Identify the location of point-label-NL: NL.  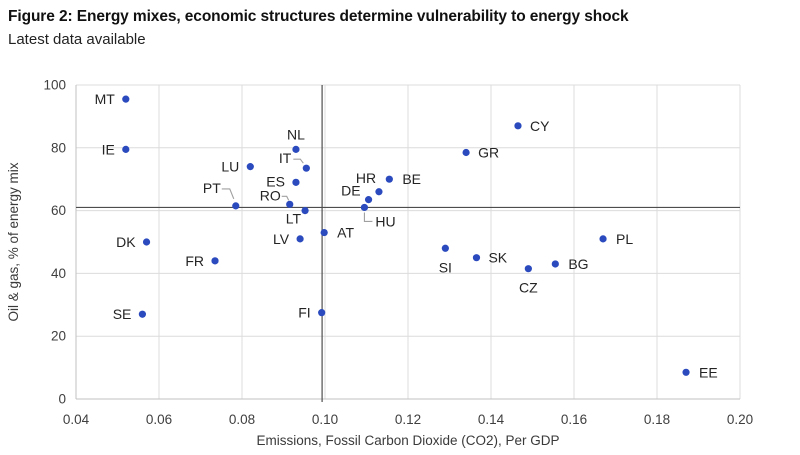
(296, 134).